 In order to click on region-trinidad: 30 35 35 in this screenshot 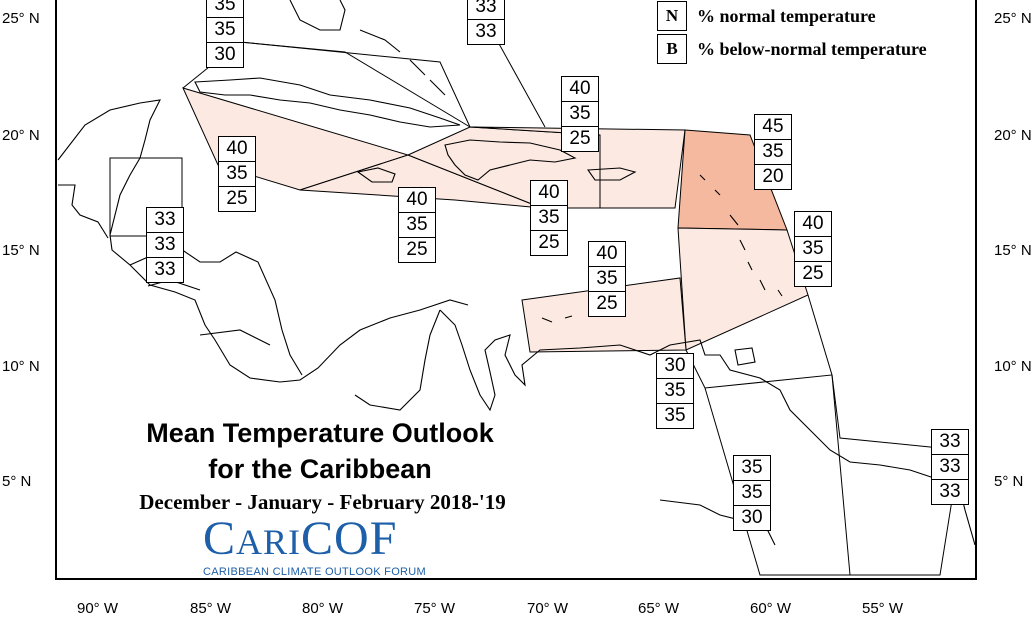, I will do `click(675, 391)`.